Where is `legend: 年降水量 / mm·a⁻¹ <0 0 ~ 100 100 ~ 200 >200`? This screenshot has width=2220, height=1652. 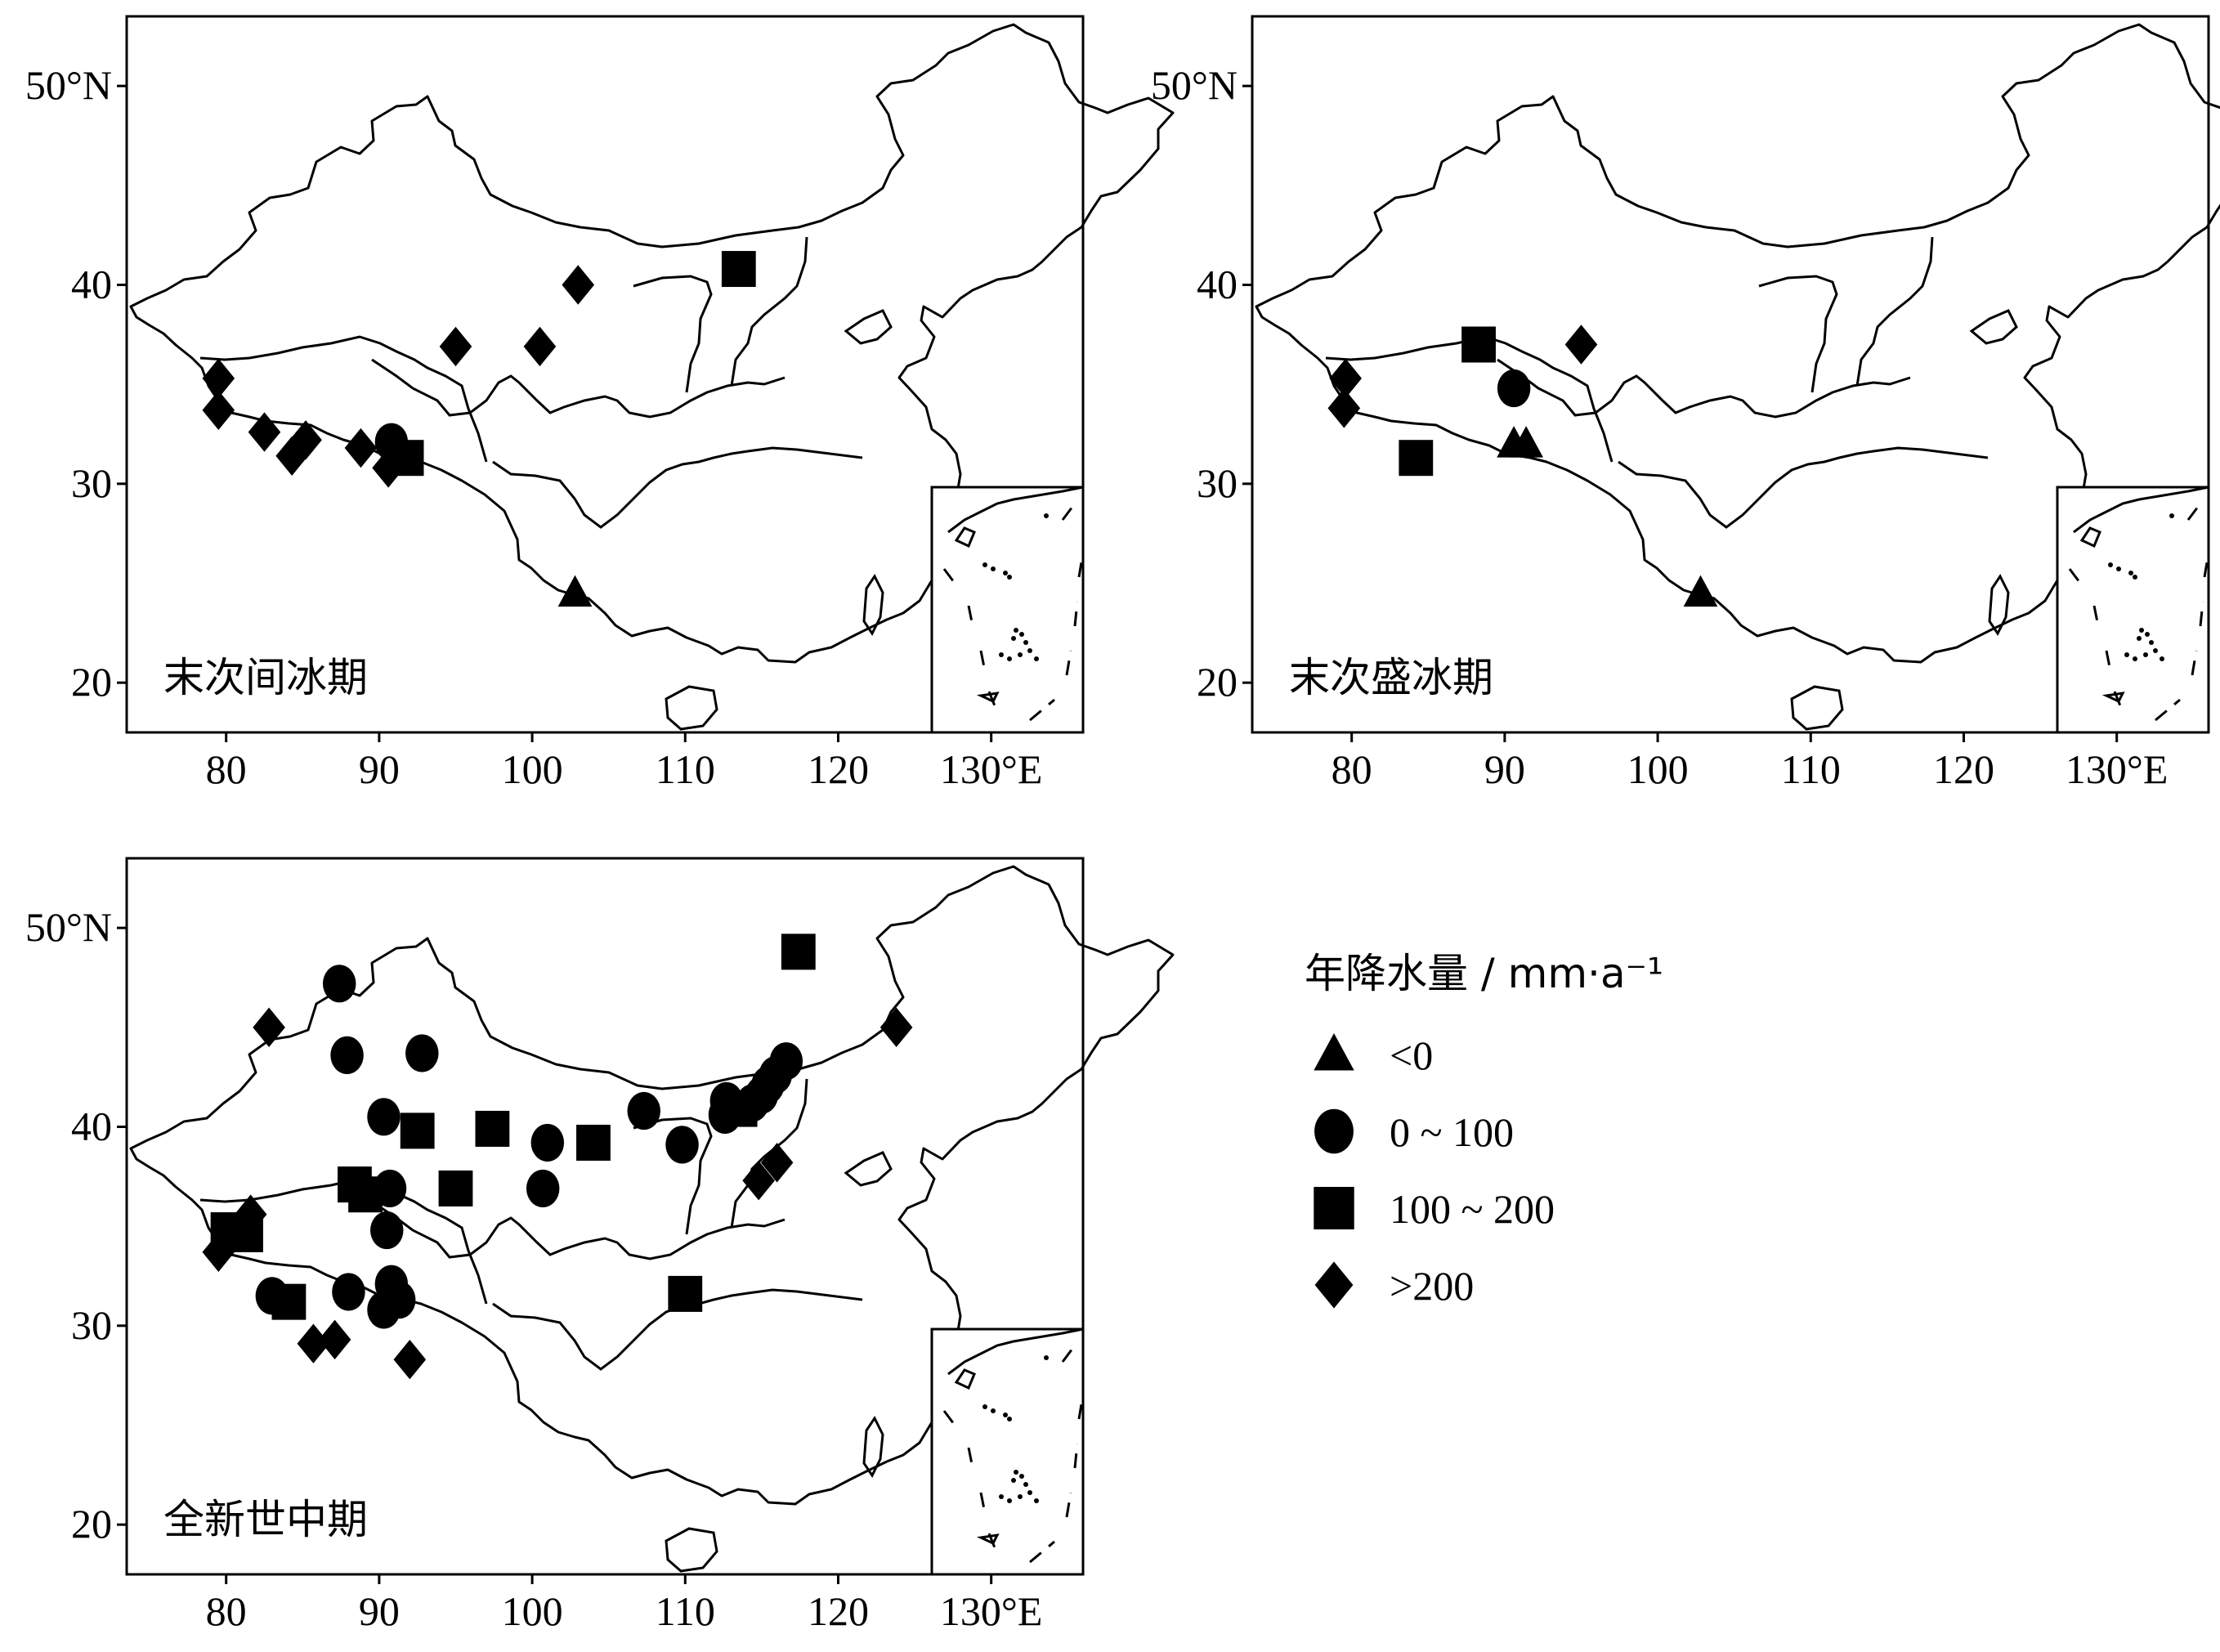
legend: 年降水量 / mm·a⁻¹ <0 0 ~ 100 100 ~ 200 >200 is located at coordinates (1484, 1129).